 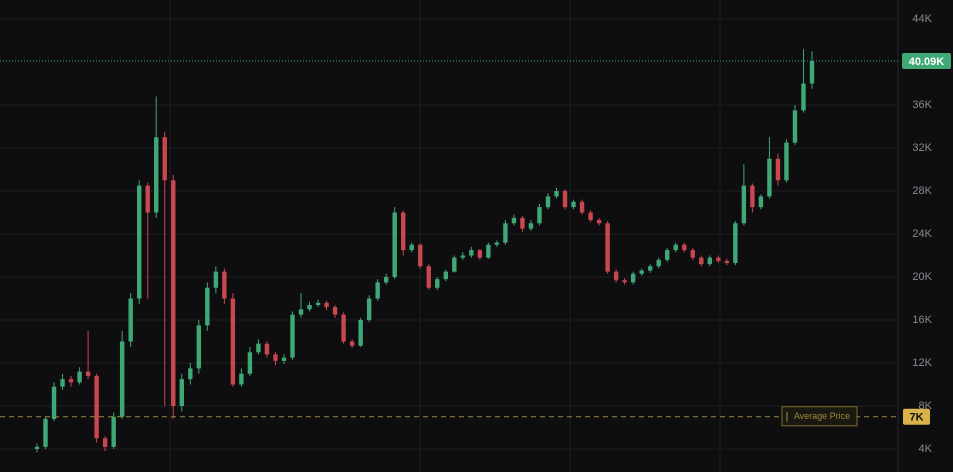 I want to click on y-tick-label: 28K, so click(x=922, y=191).